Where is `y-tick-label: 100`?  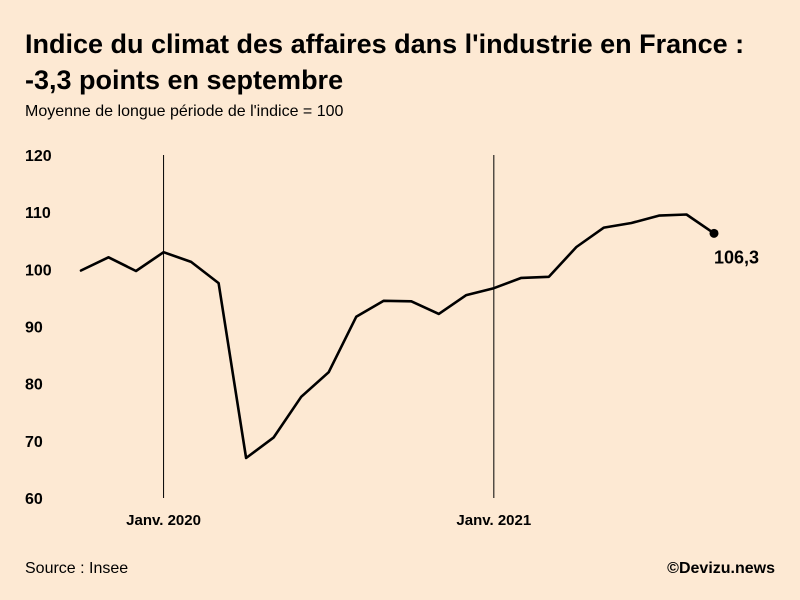 y-tick-label: 100 is located at coordinates (38, 270).